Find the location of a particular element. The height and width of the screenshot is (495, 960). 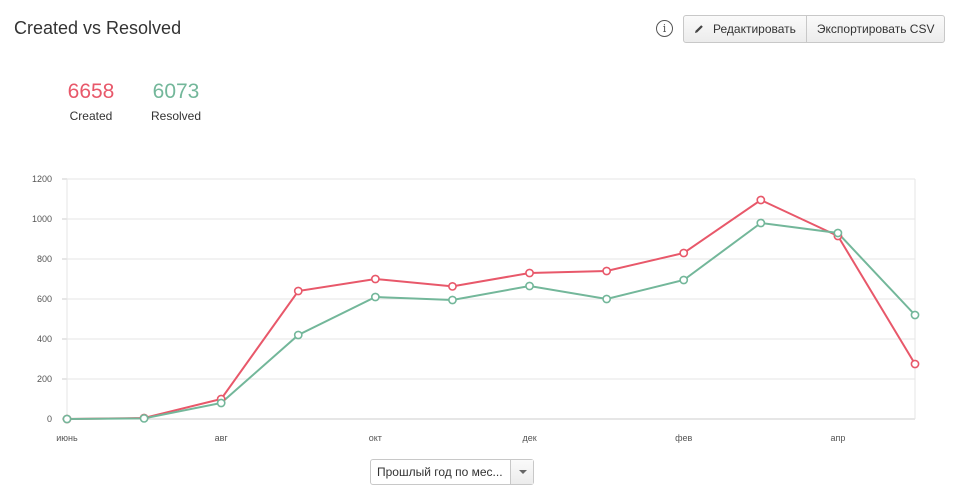

y-tick-label: 1200 is located at coordinates (42, 179).